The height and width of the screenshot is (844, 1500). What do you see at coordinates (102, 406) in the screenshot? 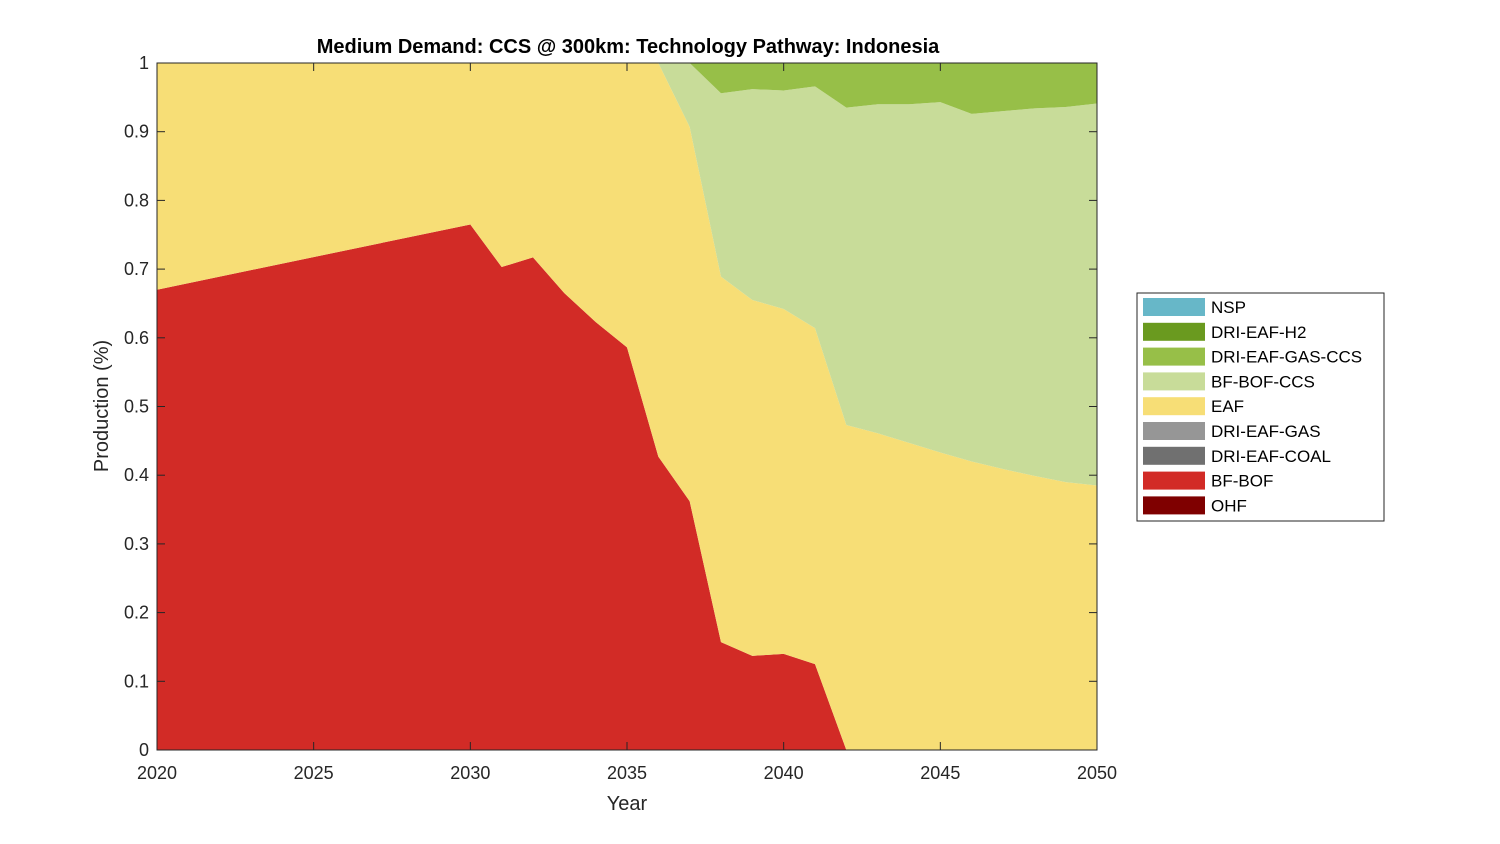
I see `y-axis-label: Production (%)` at bounding box center [102, 406].